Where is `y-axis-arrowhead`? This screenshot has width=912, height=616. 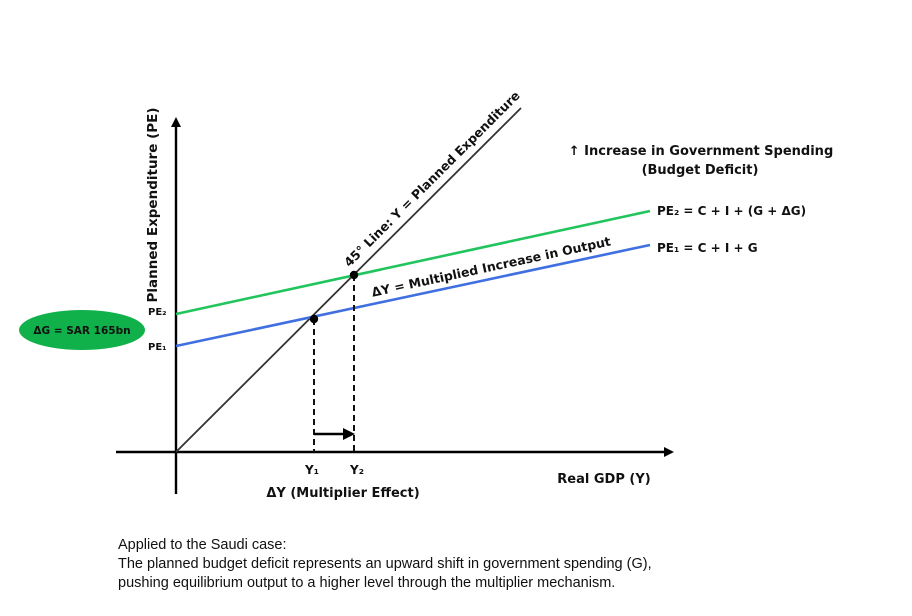 y-axis-arrowhead is located at coordinates (176, 122).